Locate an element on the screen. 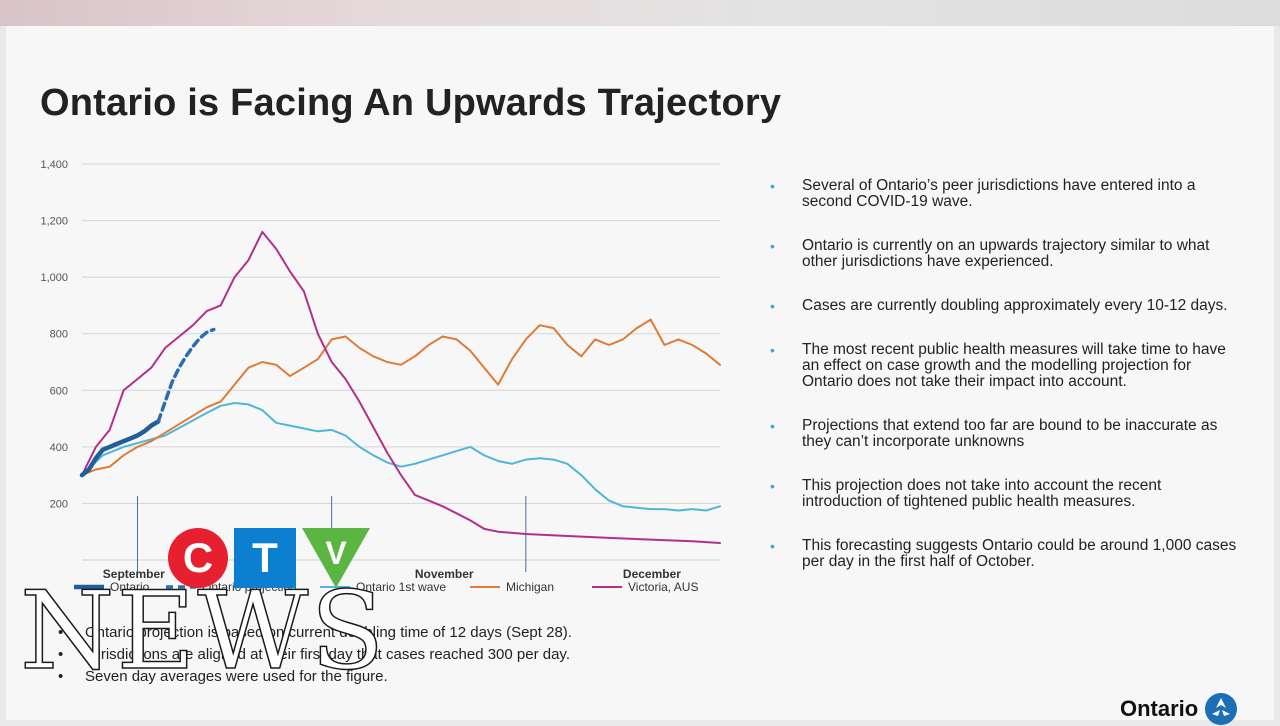  series-line-michigan is located at coordinates (401, 397).